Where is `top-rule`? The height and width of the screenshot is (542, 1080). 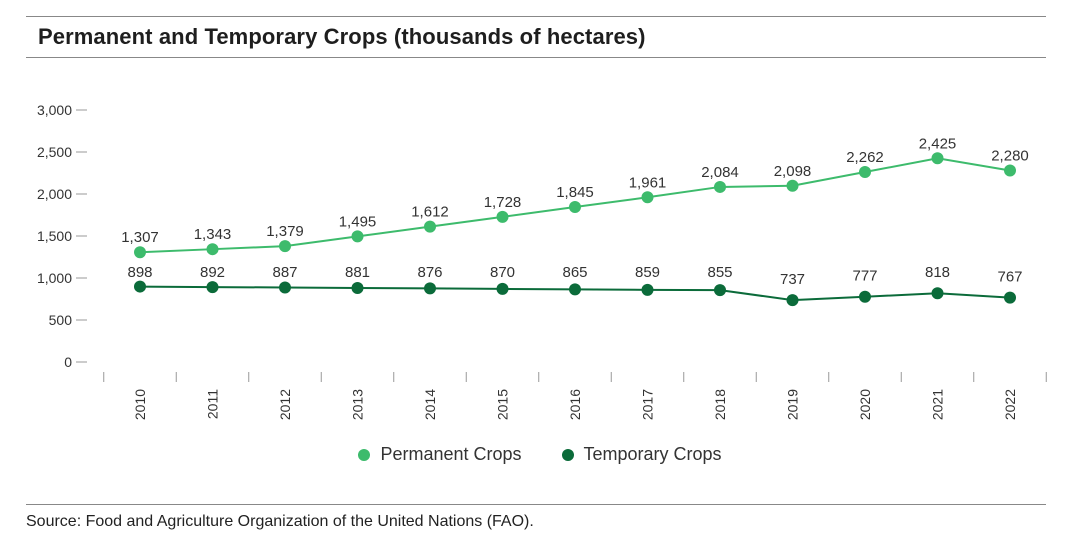
top-rule is located at coordinates (536, 16).